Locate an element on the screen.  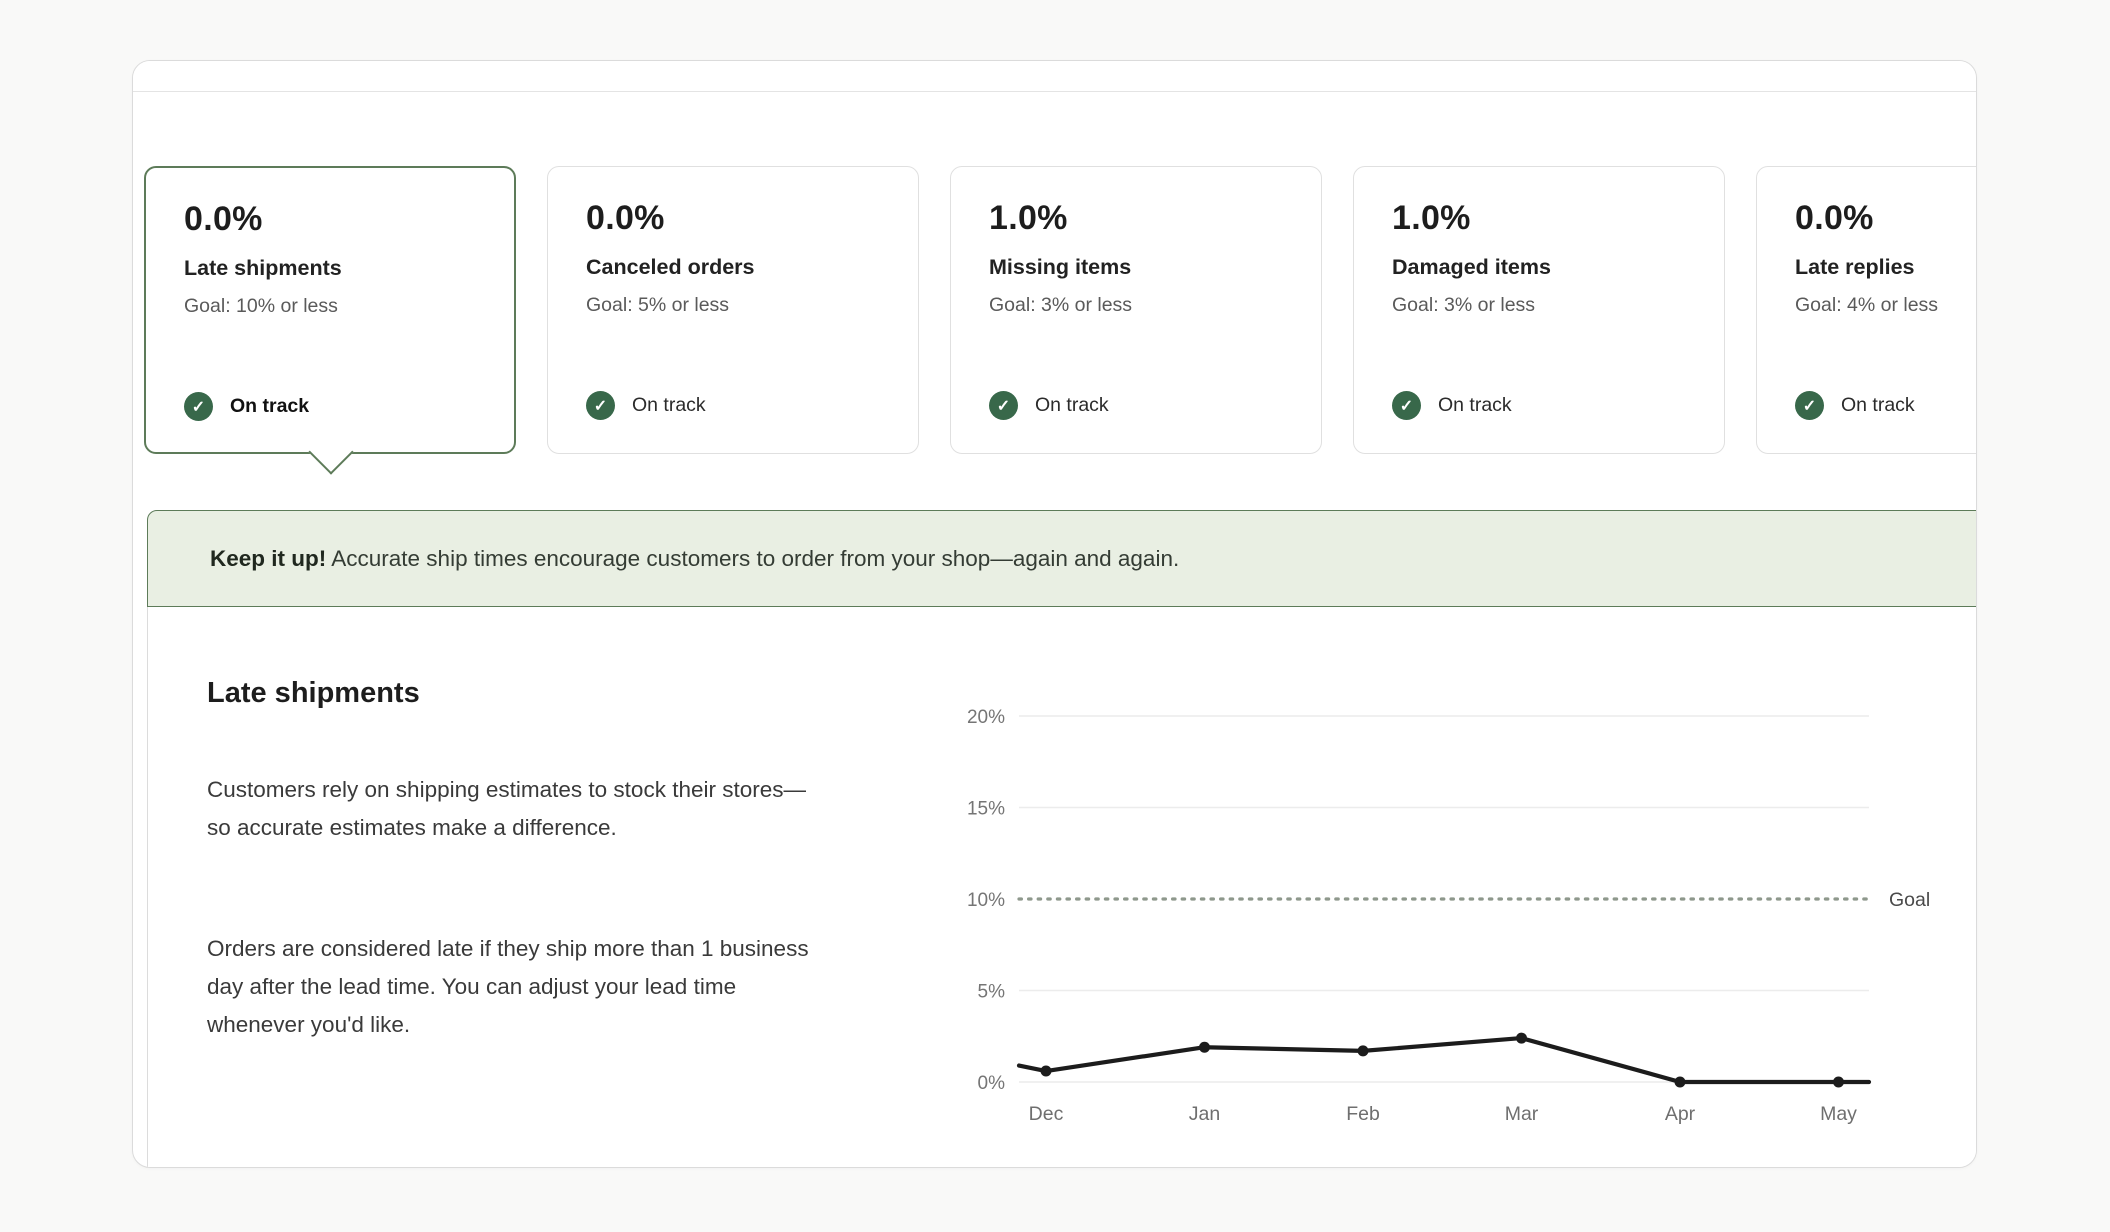
detail-title: Late shipments is located at coordinates (313, 693).